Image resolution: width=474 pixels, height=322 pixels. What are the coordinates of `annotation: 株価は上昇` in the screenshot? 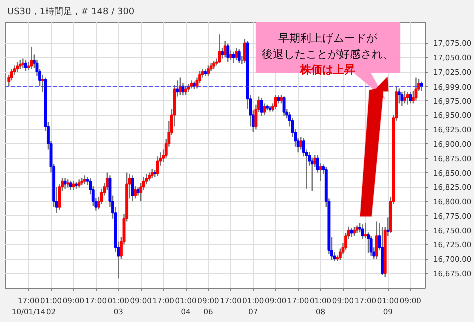 It's located at (328, 70).